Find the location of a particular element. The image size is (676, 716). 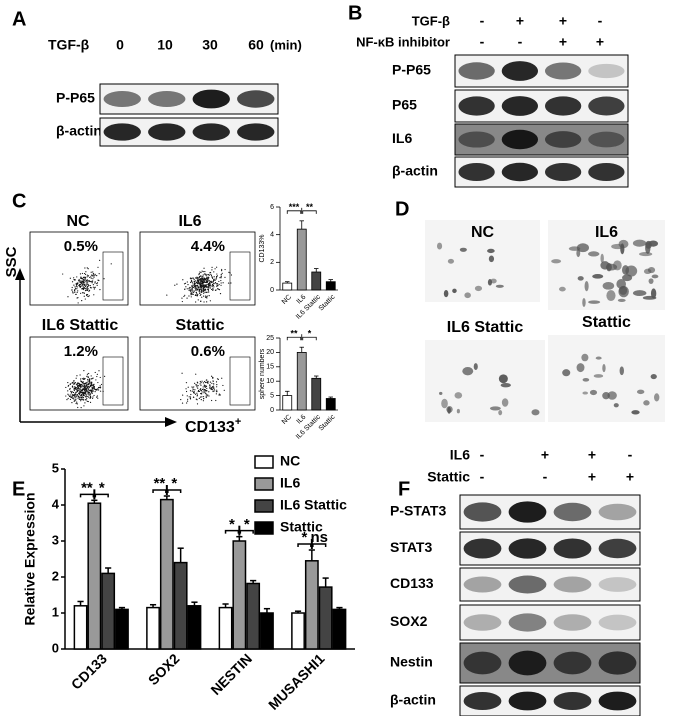

axis-title-sup: + is located at coordinates (238, 422).